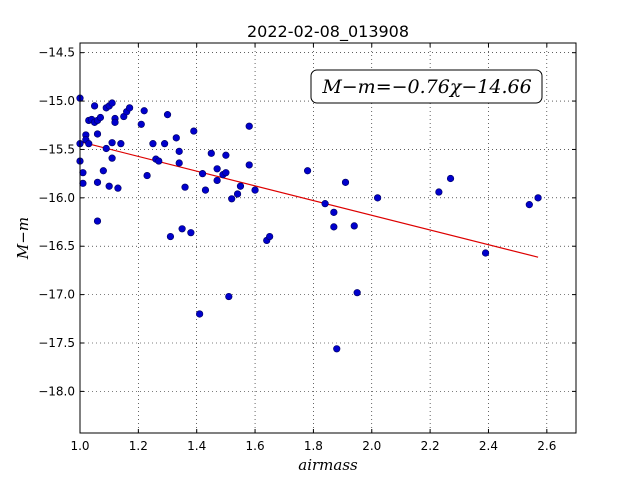 The image size is (640, 480). Describe the element at coordinates (56, 53) in the screenshot. I see `y-tick-label: −14.5` at that location.